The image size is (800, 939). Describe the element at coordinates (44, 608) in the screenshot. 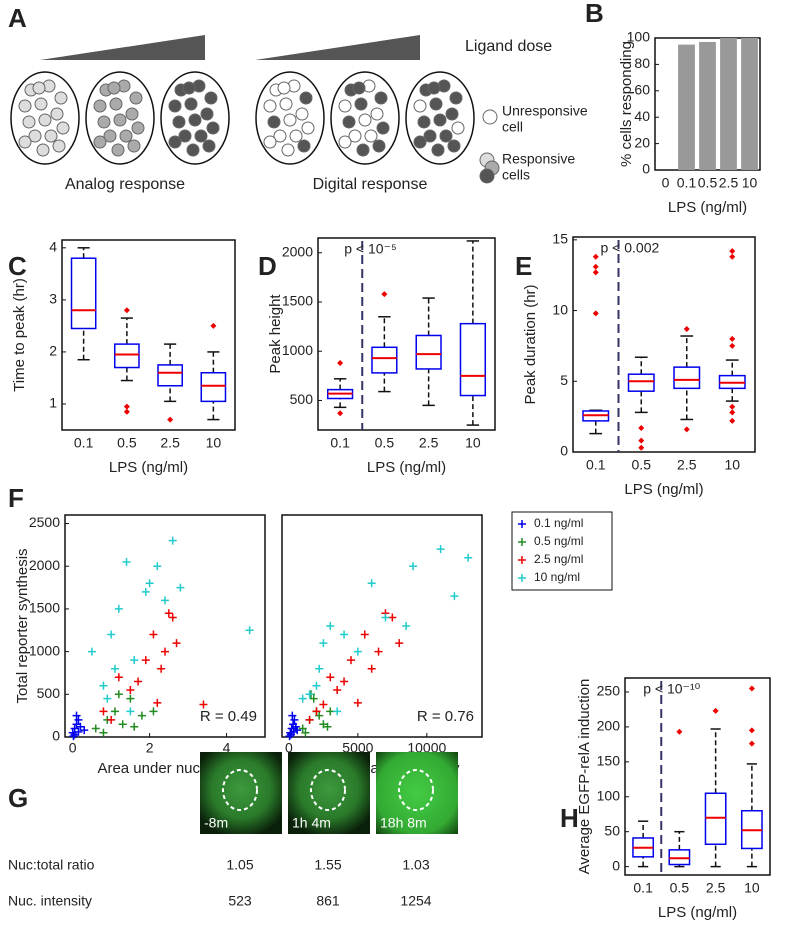

I see `y-tick-label: 1500` at that location.